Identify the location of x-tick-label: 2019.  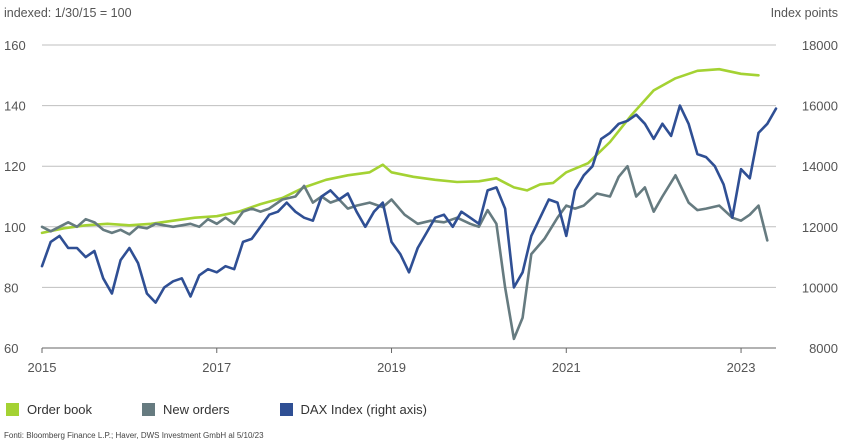
(391, 367).